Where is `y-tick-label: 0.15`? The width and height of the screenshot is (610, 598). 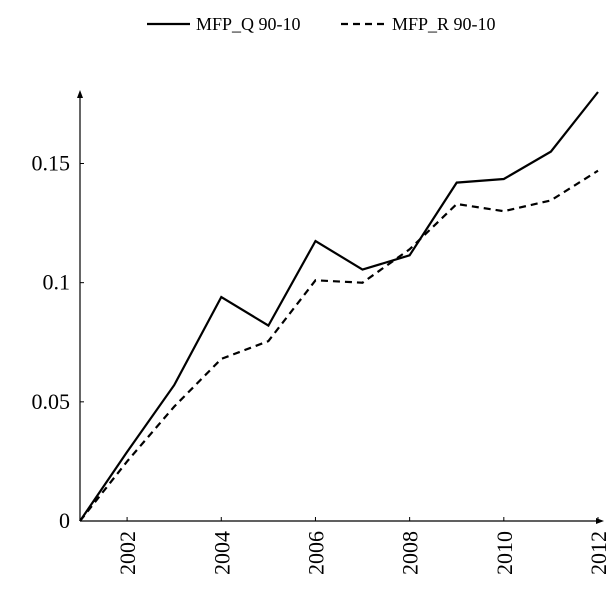 y-tick-label: 0.15 is located at coordinates (51, 163).